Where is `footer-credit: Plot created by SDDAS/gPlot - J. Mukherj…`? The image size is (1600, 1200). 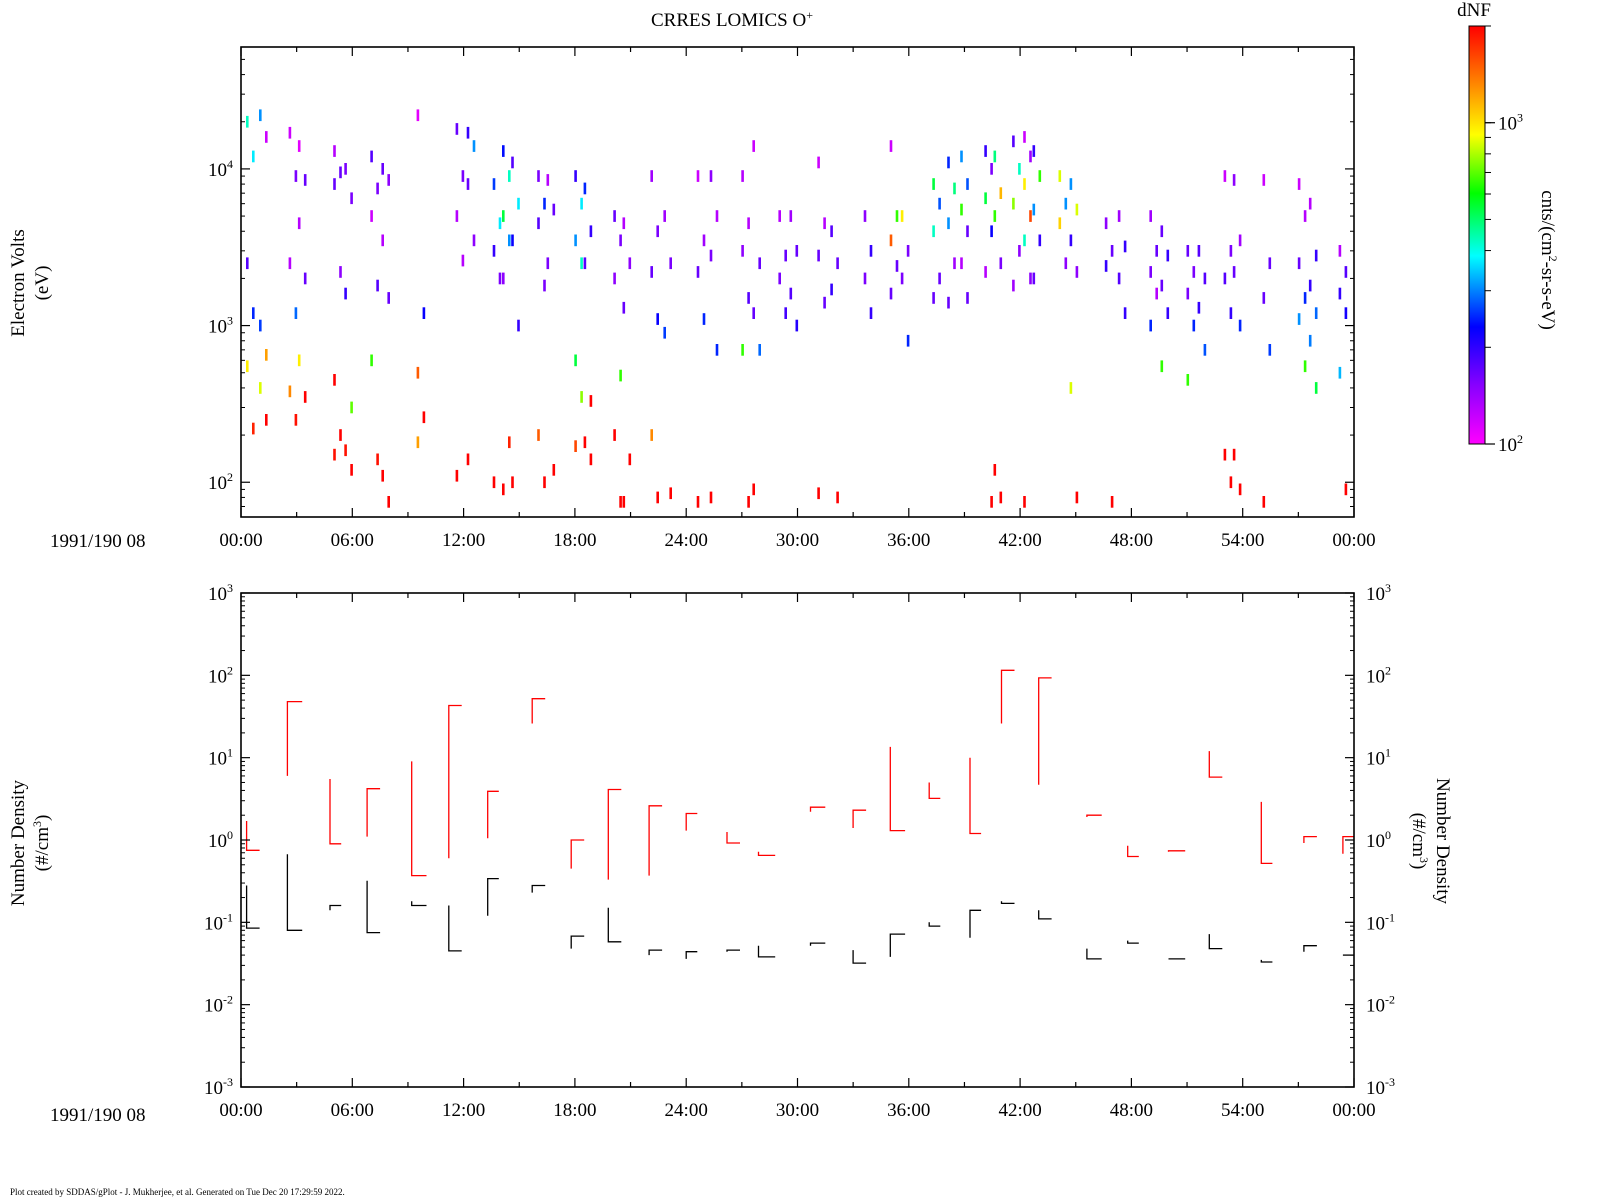 footer-credit: Plot created by SDDAS/gPlot - J. Mukherj… is located at coordinates (177, 1192).